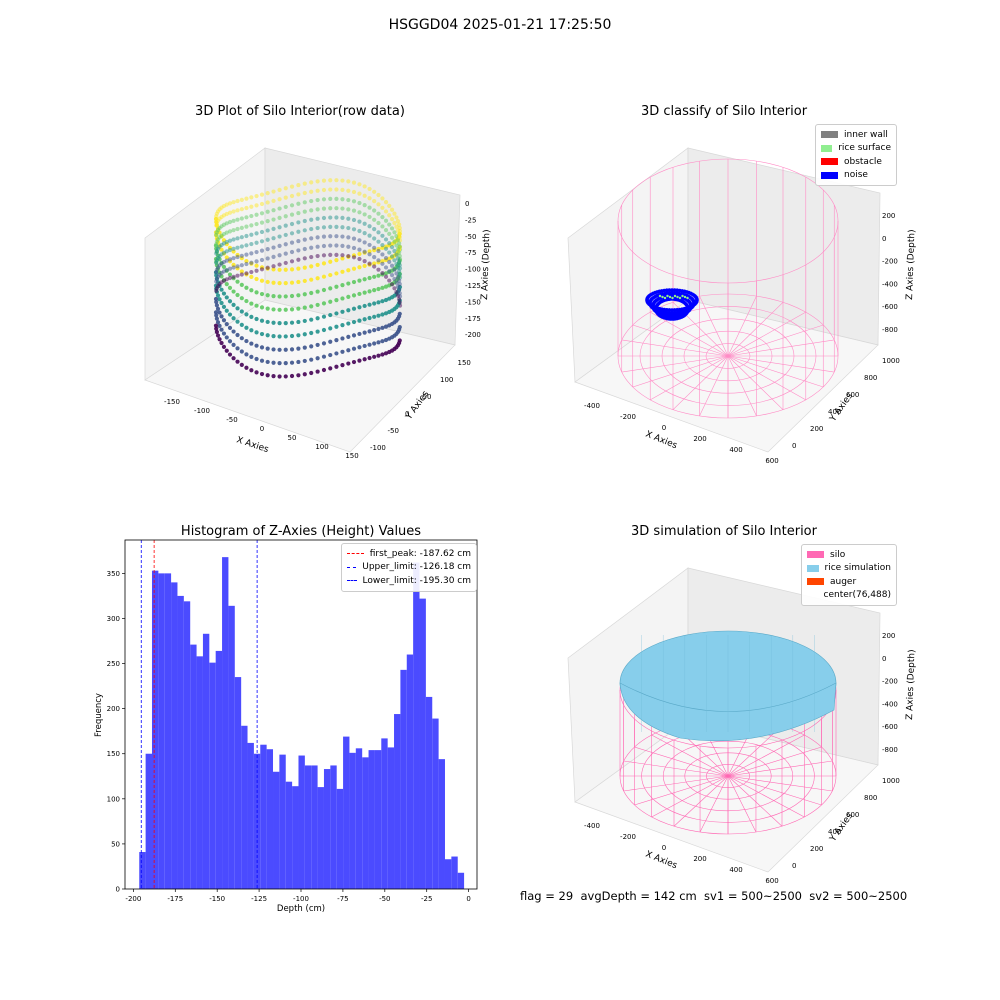  What do you see at coordinates (592, 406) in the screenshot?
I see `classify-x-tick-label: -400` at bounding box center [592, 406].